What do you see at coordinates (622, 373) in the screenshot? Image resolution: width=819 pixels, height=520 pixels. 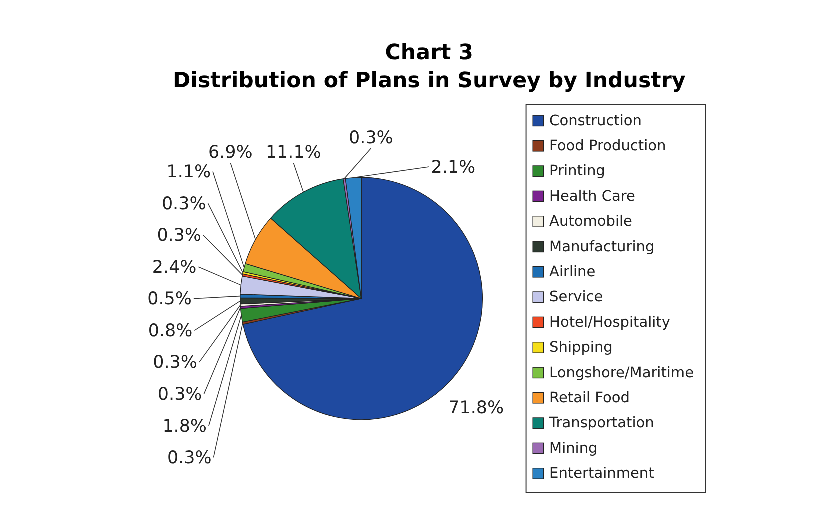 I see `legend-label: Longshore/Maritime` at bounding box center [622, 373].